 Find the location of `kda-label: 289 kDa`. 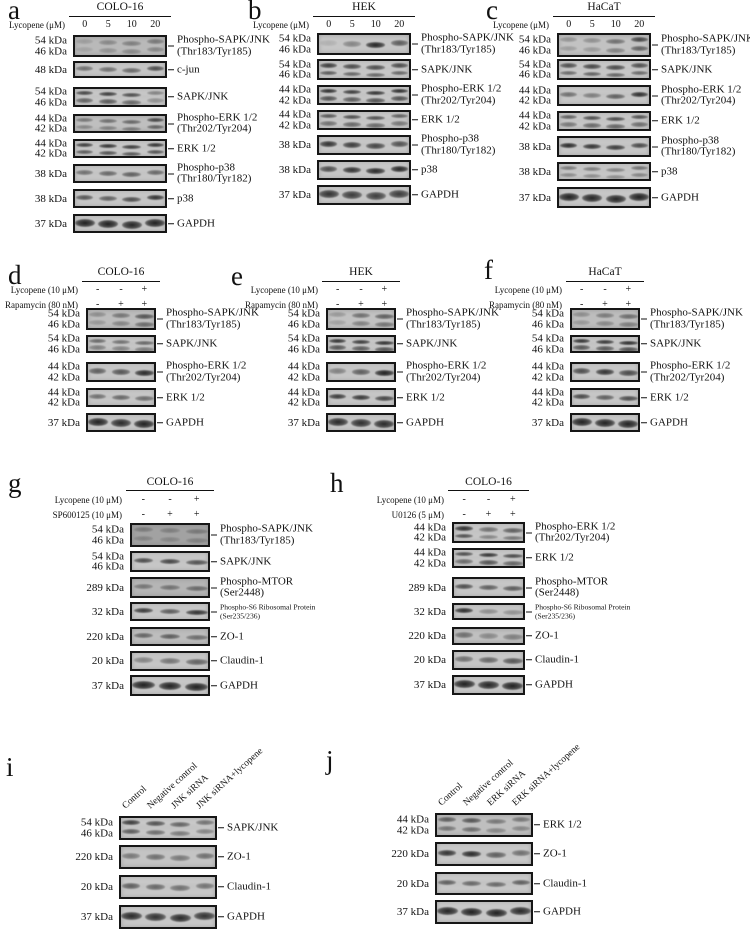

kda-label: 289 kDa is located at coordinates (223, 587).